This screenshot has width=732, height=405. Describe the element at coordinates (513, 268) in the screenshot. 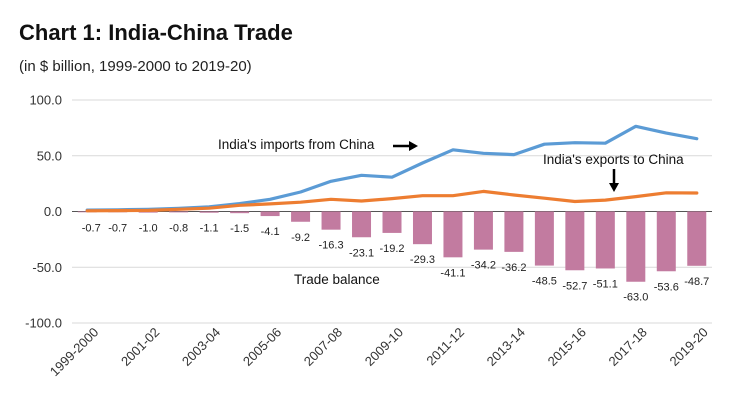

I see `bar-data-label: -36.2` at that location.